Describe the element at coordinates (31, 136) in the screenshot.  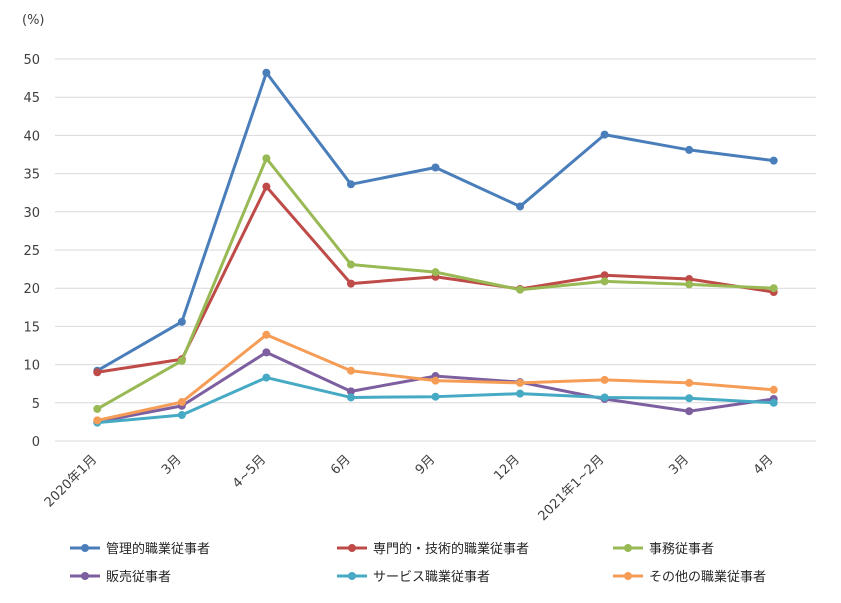
I see `y-tick-label: 40` at that location.